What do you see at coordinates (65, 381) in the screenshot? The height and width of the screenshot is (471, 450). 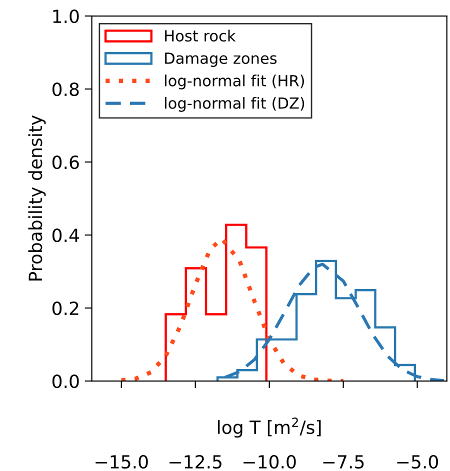 I see `y-tick-label: 0.0` at bounding box center [65, 381].